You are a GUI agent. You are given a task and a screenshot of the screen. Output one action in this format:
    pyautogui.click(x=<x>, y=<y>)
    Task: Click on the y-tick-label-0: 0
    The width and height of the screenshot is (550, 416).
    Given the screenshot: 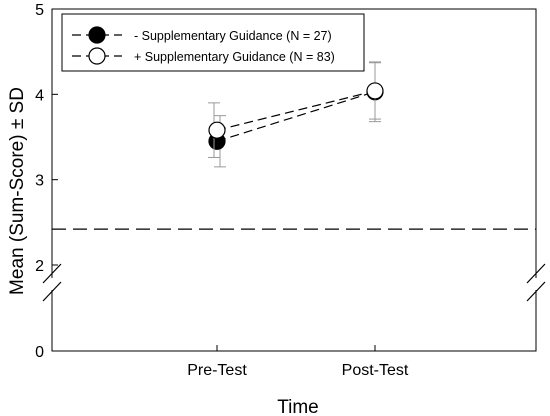 What is the action you would take?
    pyautogui.click(x=39, y=352)
    